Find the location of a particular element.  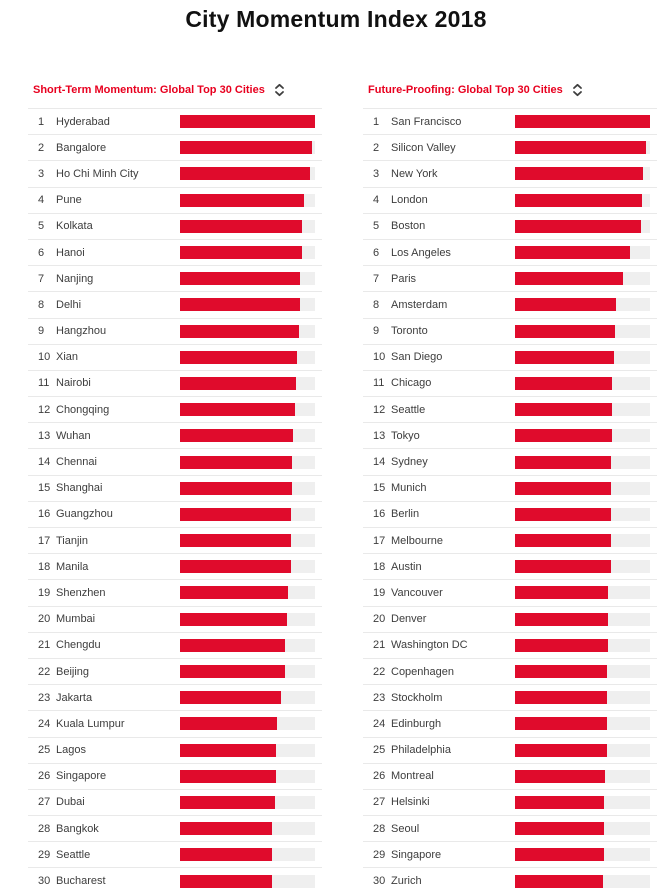

city-label: Los Angeles is located at coordinates (421, 252).